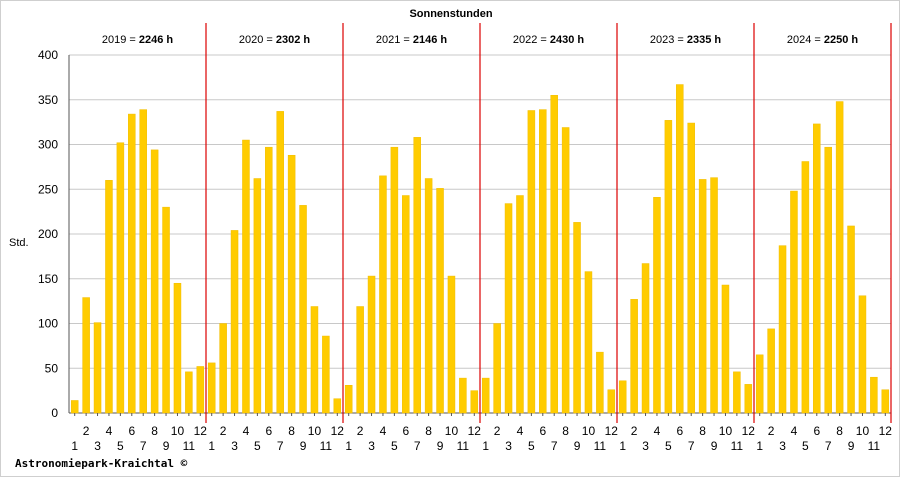 The width and height of the screenshot is (900, 477). I want to click on x-tick-label-2020-11: 11, so click(326, 446).